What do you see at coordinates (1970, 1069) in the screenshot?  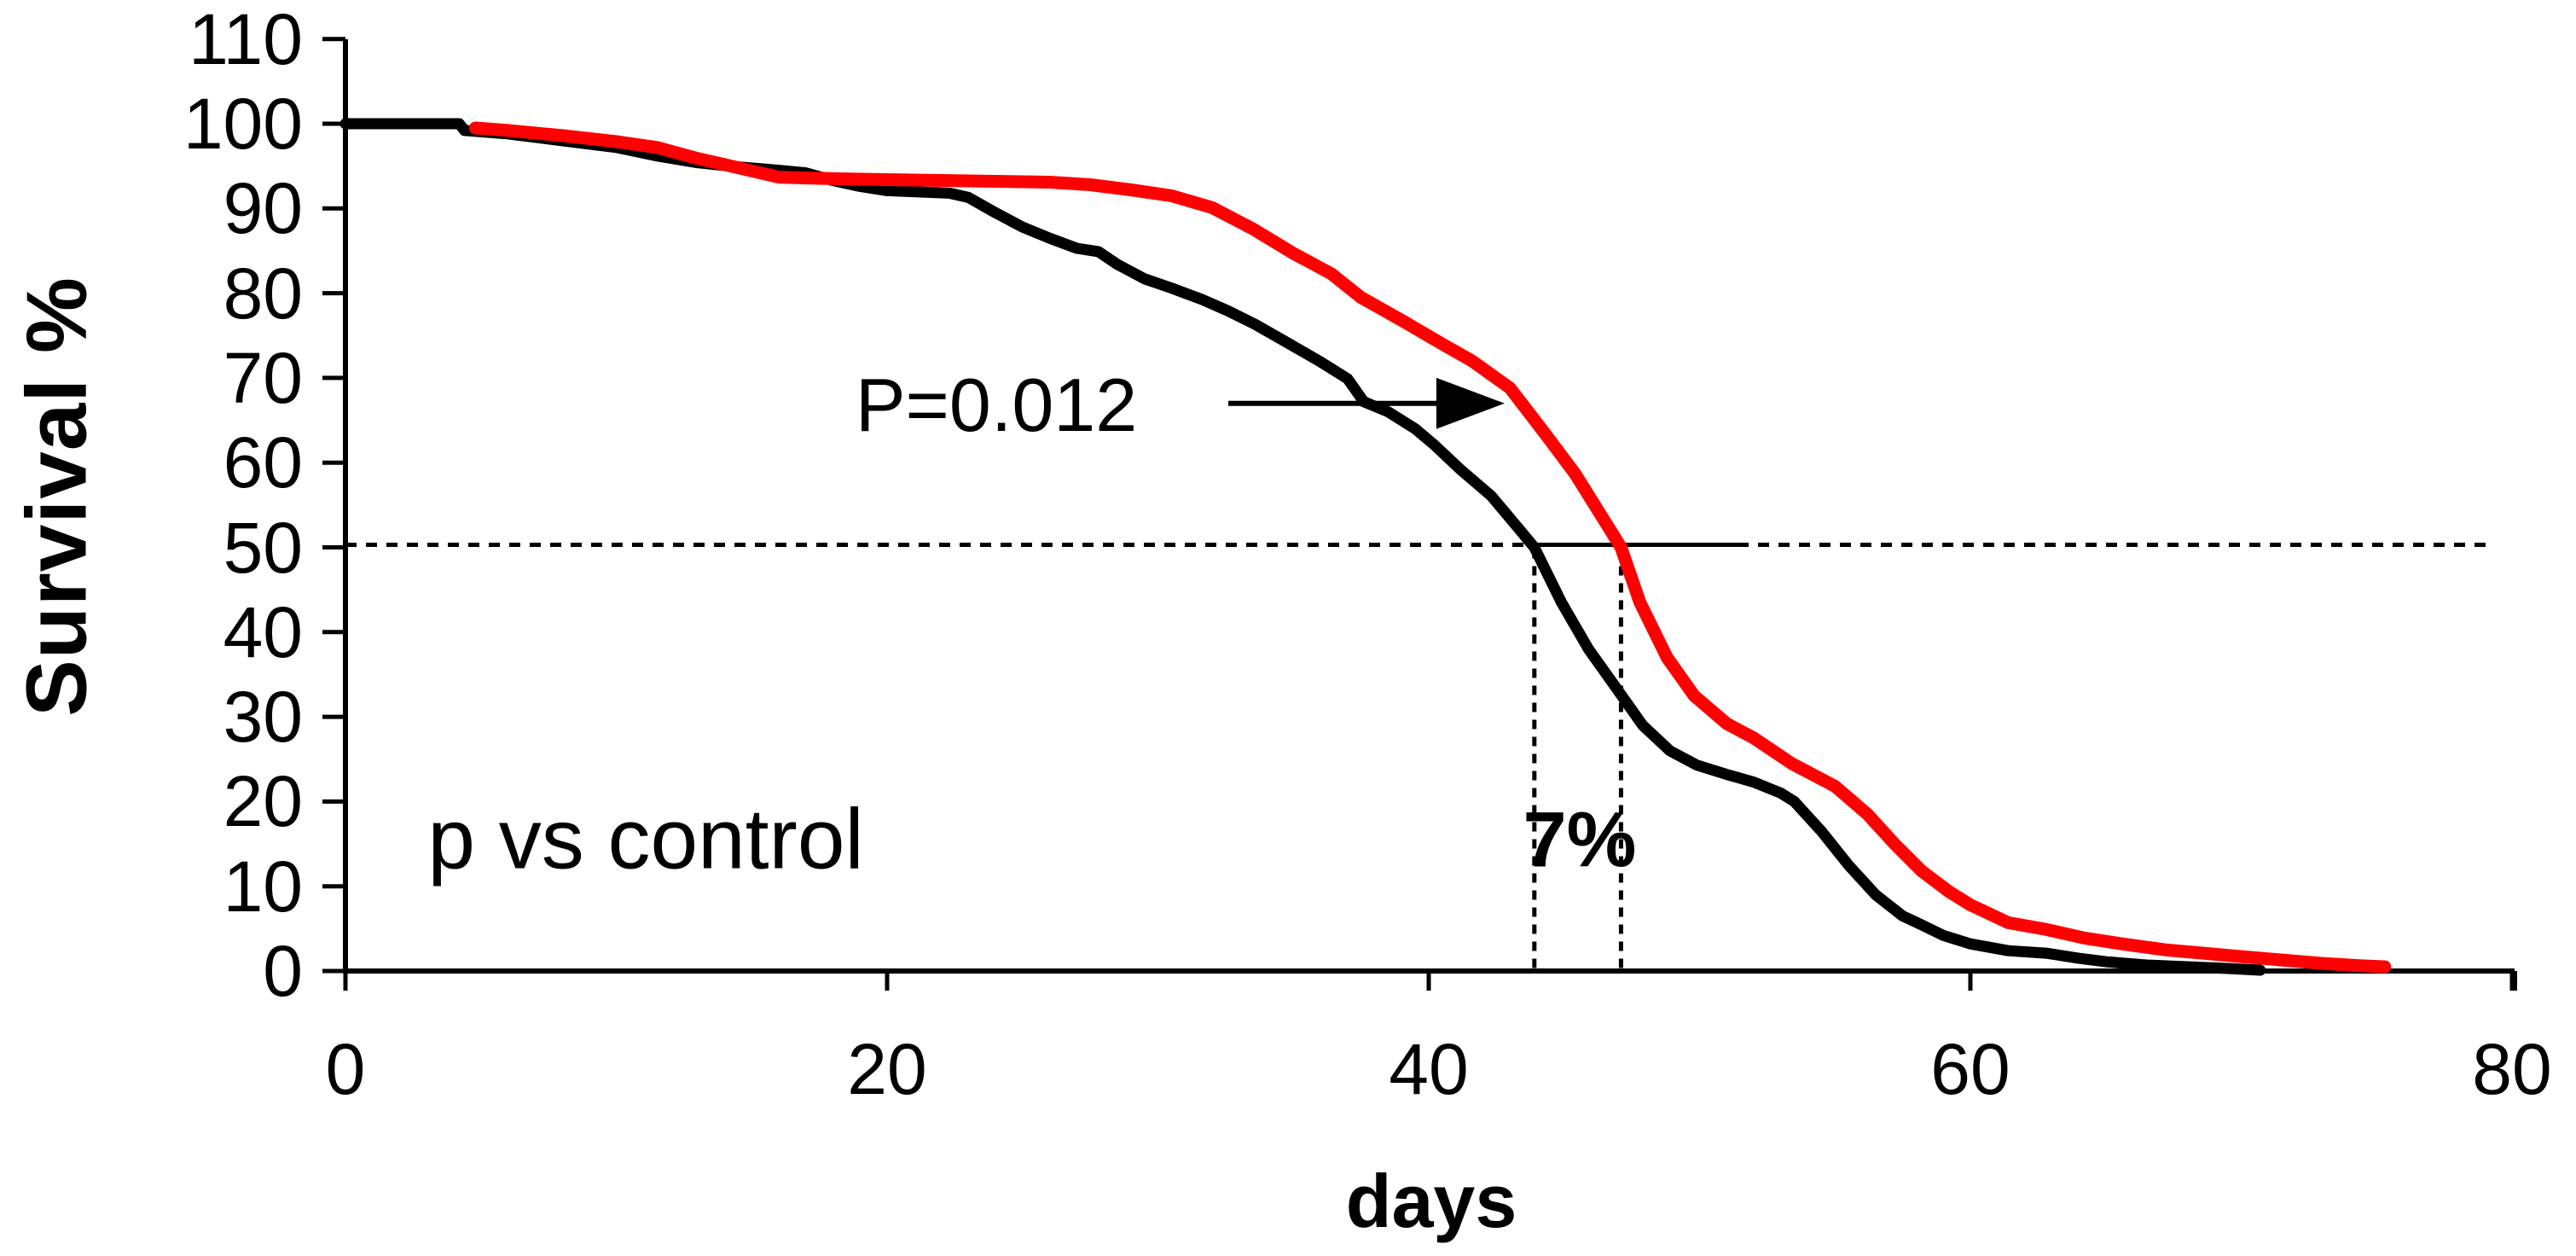 I see `x-tick-label: 60` at bounding box center [1970, 1069].